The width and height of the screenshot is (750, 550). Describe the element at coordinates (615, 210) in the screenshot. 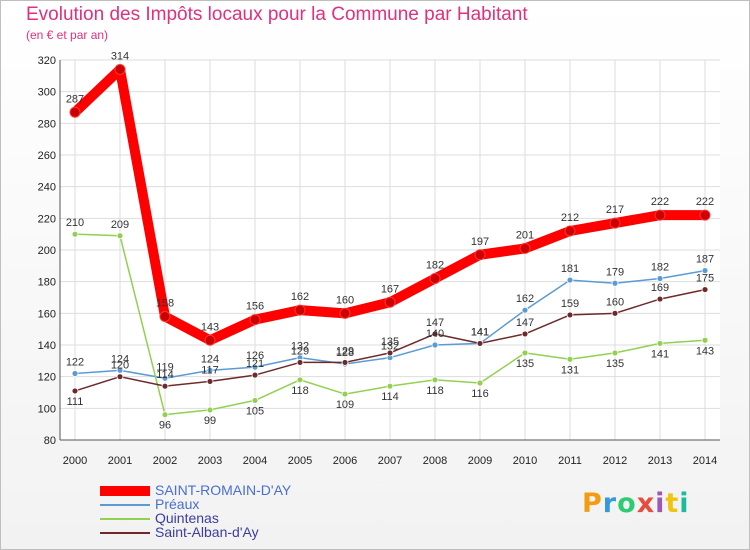

I see `data-label: 217` at that location.